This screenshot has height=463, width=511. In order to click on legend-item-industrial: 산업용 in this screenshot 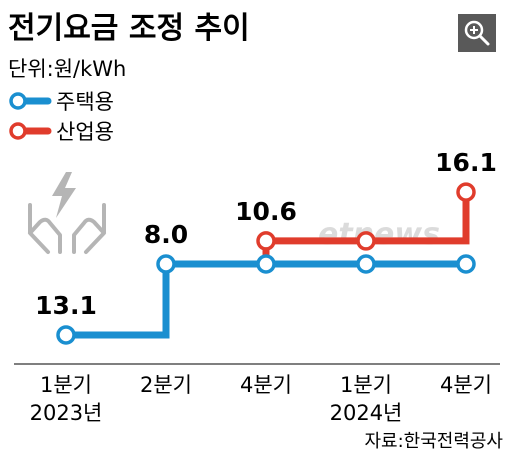, I will do `click(61, 132)`.